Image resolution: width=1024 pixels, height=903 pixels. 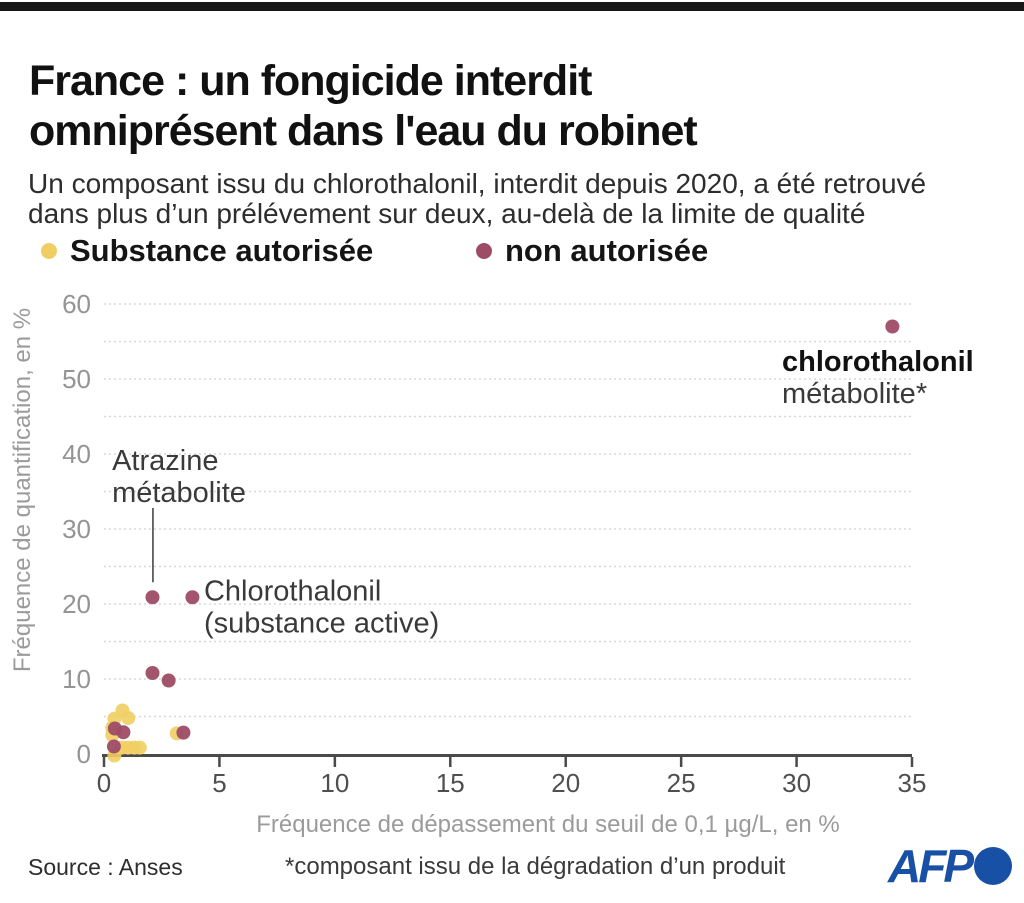 I want to click on legend-item-authorized: Substance autorisée, so click(x=207, y=250).